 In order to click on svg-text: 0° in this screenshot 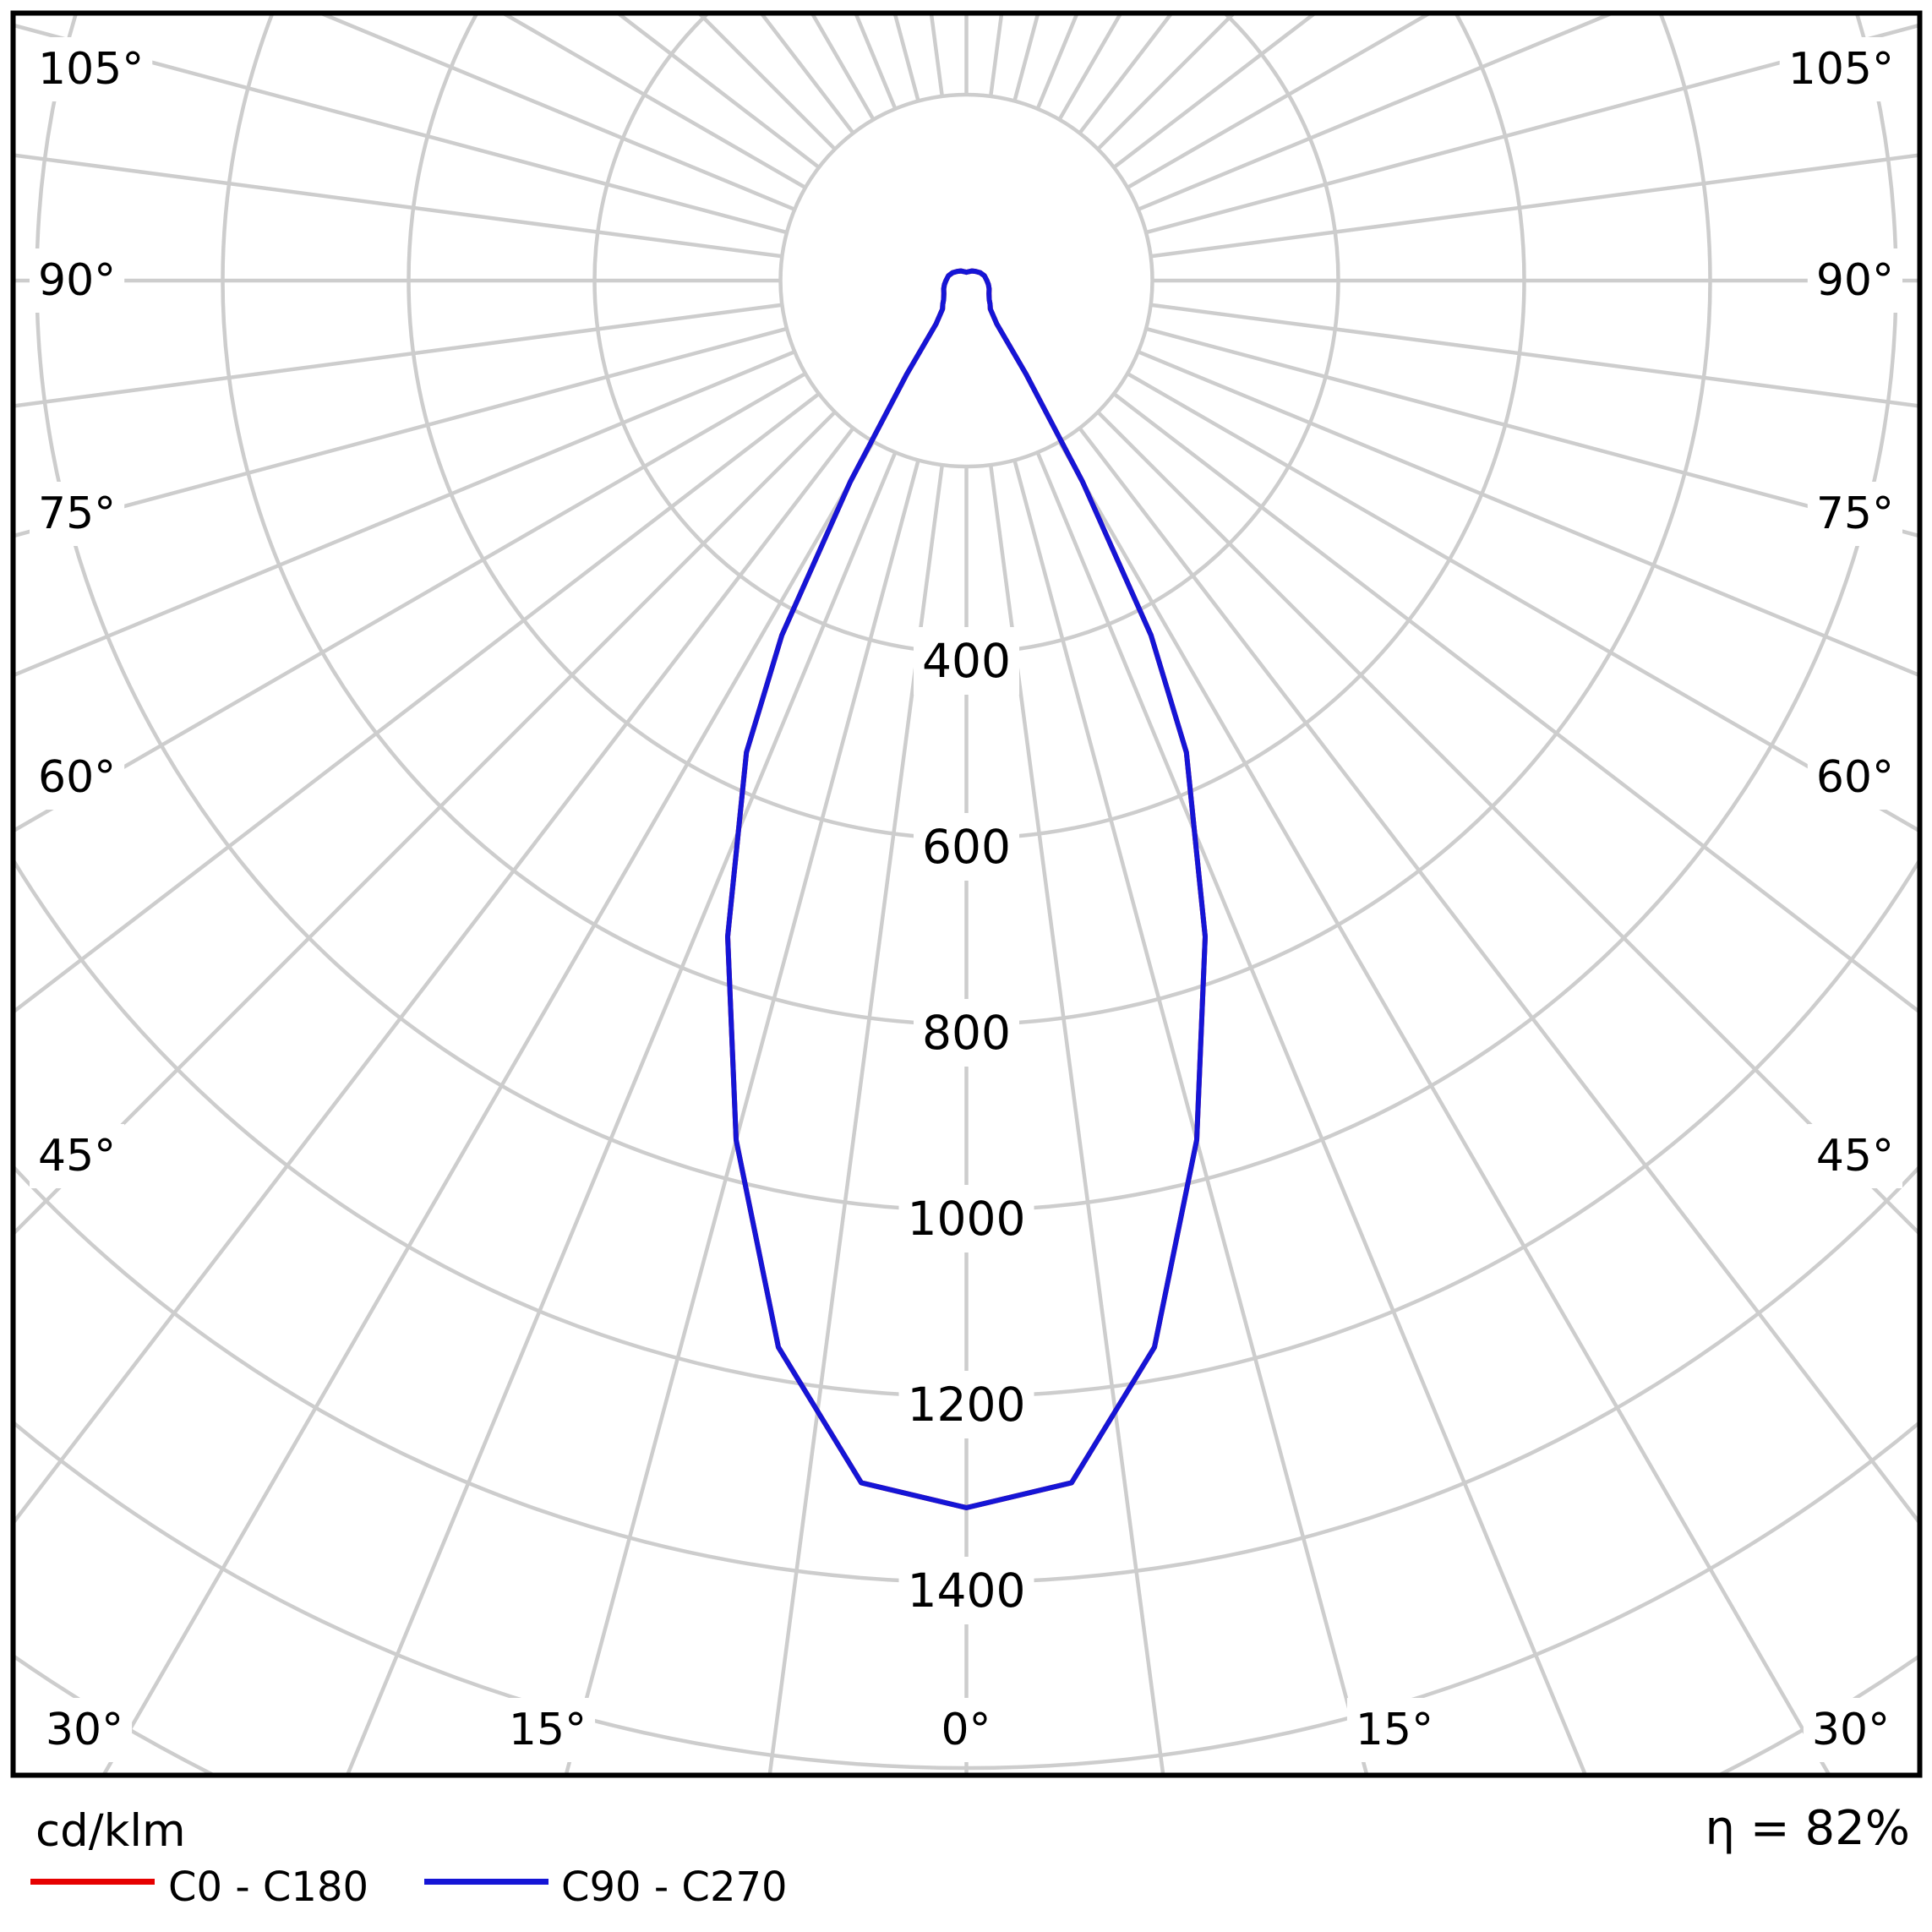, I will do `click(966, 1730)`.